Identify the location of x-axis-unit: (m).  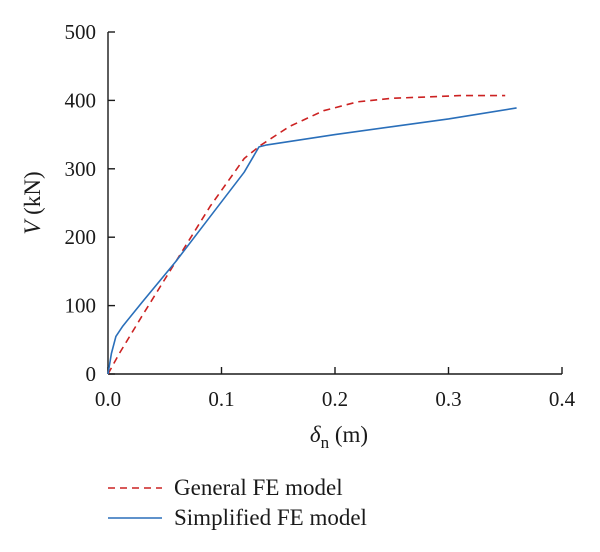
(348, 434).